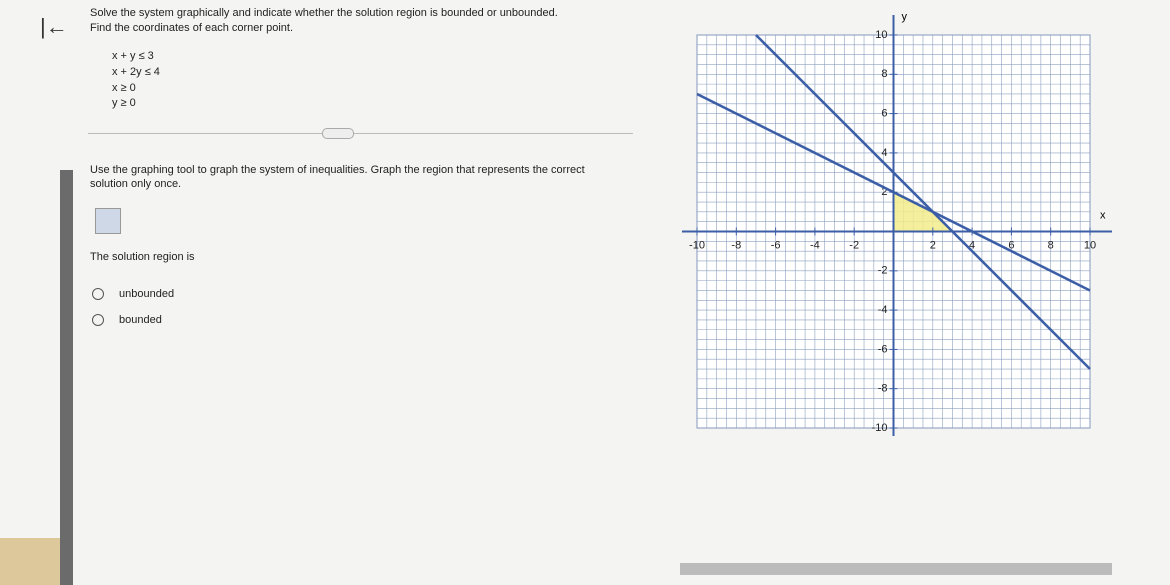 This screenshot has width=1170, height=585. Describe the element at coordinates (883, 349) in the screenshot. I see `y-tick-label: -6` at that location.